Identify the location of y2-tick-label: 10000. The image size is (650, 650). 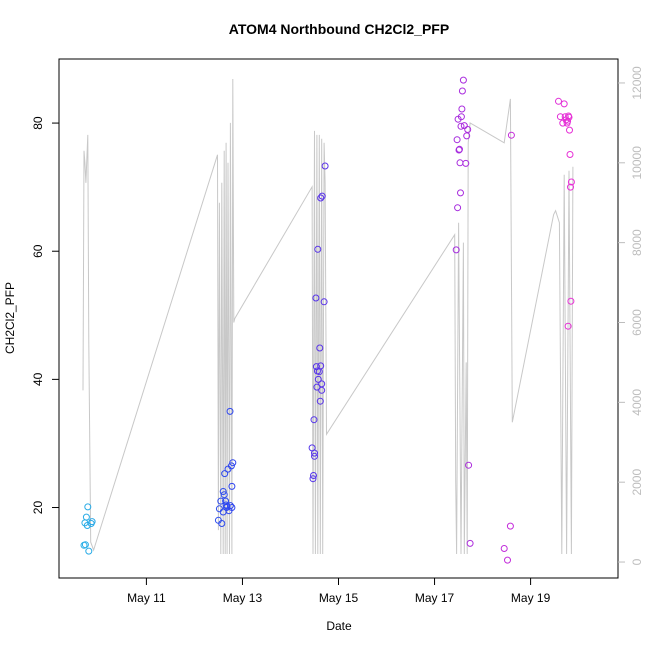
(637, 163).